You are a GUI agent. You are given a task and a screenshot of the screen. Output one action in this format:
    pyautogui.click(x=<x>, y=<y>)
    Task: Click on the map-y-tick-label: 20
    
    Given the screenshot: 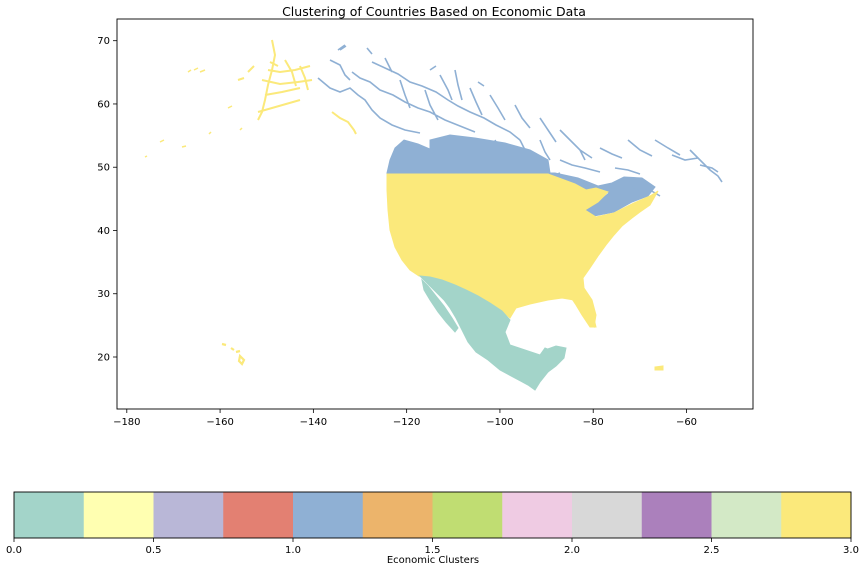 What is the action you would take?
    pyautogui.click(x=103, y=358)
    